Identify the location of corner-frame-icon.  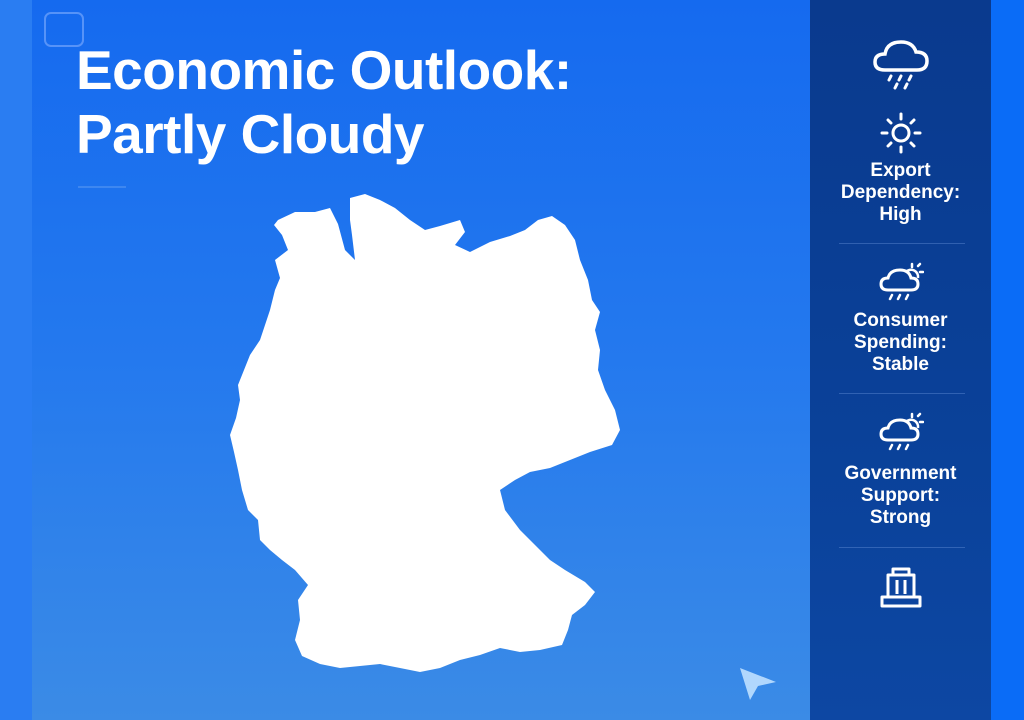
(64, 29).